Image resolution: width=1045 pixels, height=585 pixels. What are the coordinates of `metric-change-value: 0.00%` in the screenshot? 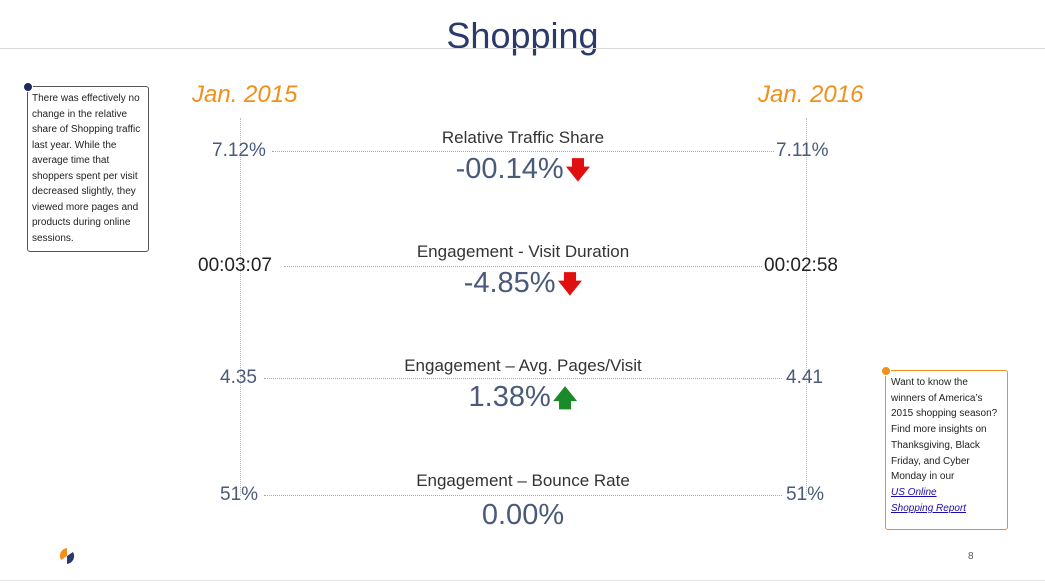 It's located at (523, 515).